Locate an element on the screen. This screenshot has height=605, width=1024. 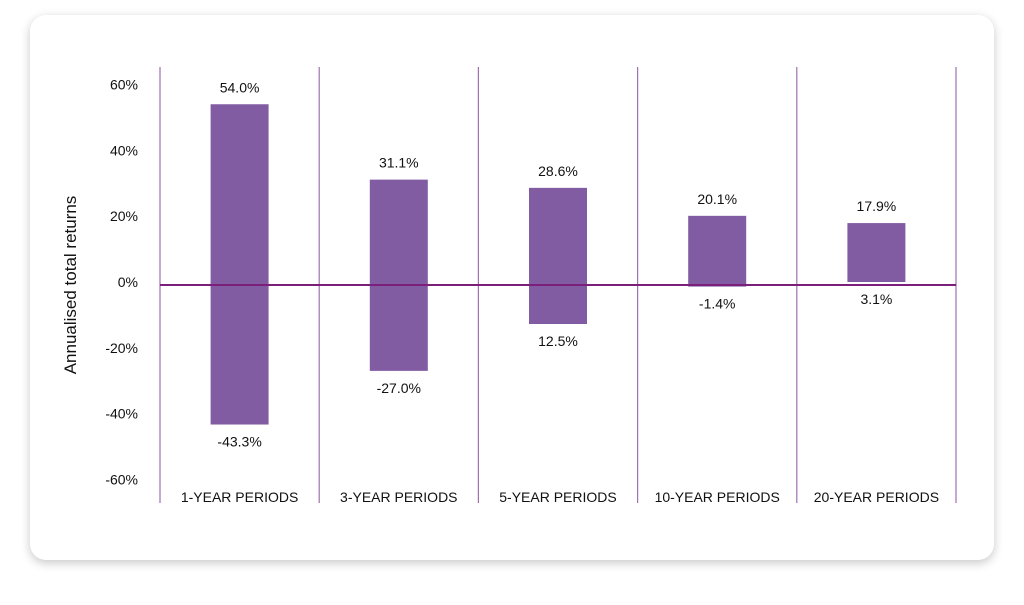
min-value-label: 3.1% is located at coordinates (876, 299).